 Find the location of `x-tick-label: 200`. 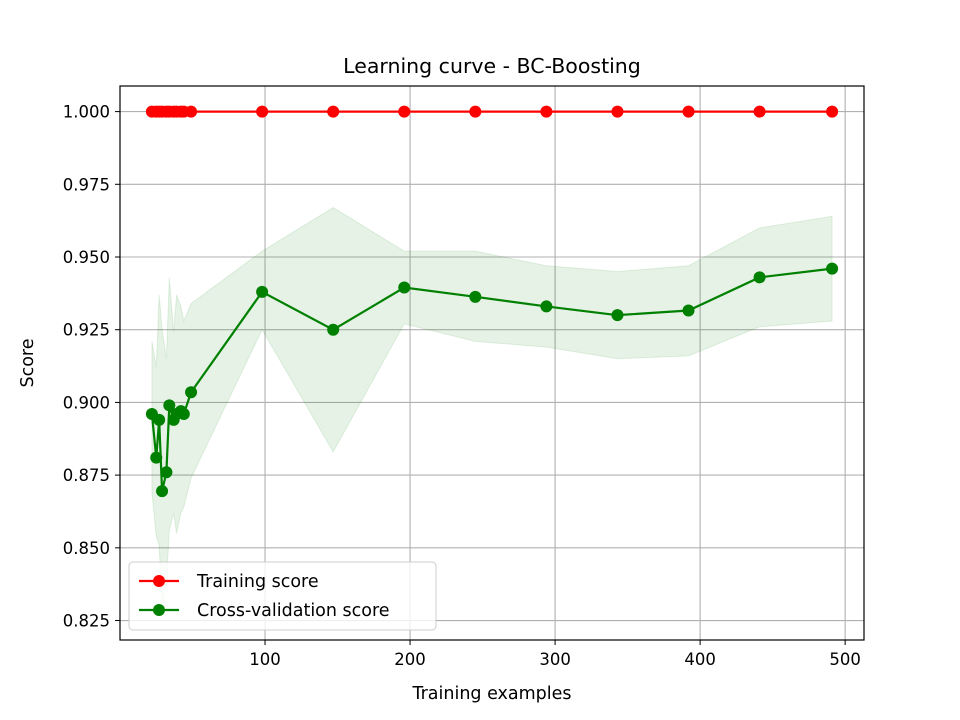

x-tick-label: 200 is located at coordinates (410, 659).